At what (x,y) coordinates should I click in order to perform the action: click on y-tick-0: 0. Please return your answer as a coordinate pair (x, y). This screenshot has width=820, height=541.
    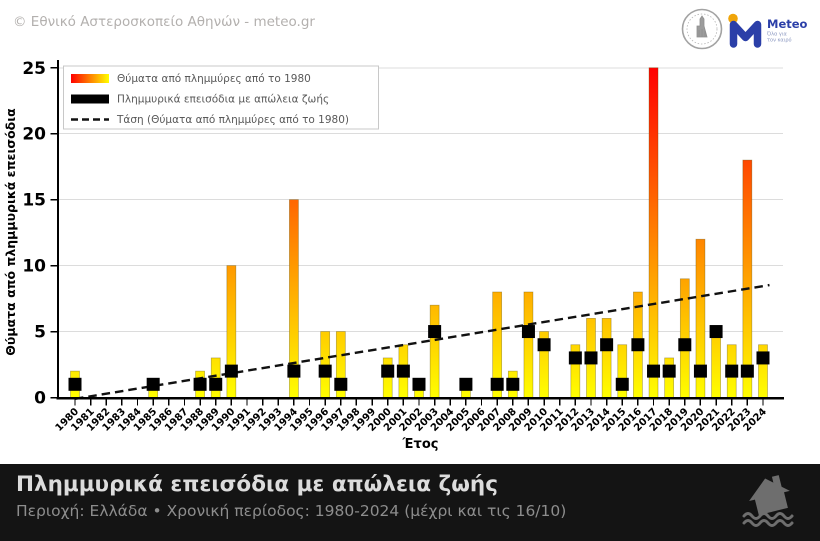
    Looking at the image, I should click on (40, 399).